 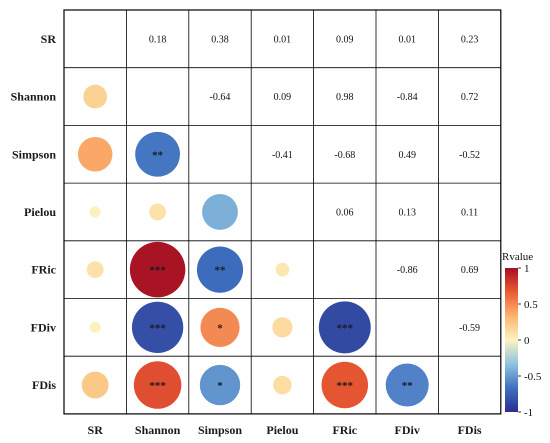 What do you see at coordinates (407, 97) in the screenshot?
I see `correlation-value-label: -0.84` at bounding box center [407, 97].